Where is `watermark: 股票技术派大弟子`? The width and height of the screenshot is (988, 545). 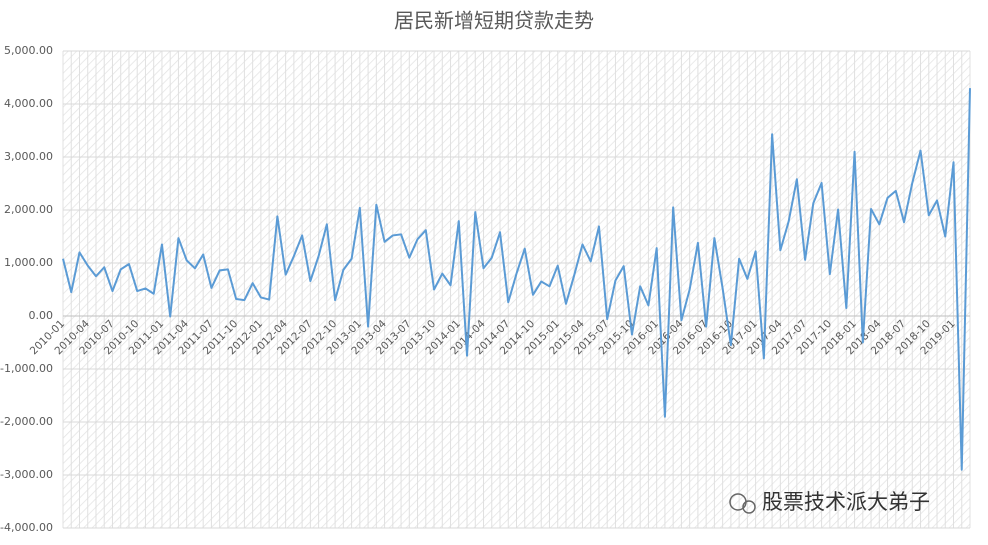 watermark: 股票技术派大弟子 is located at coordinates (829, 502).